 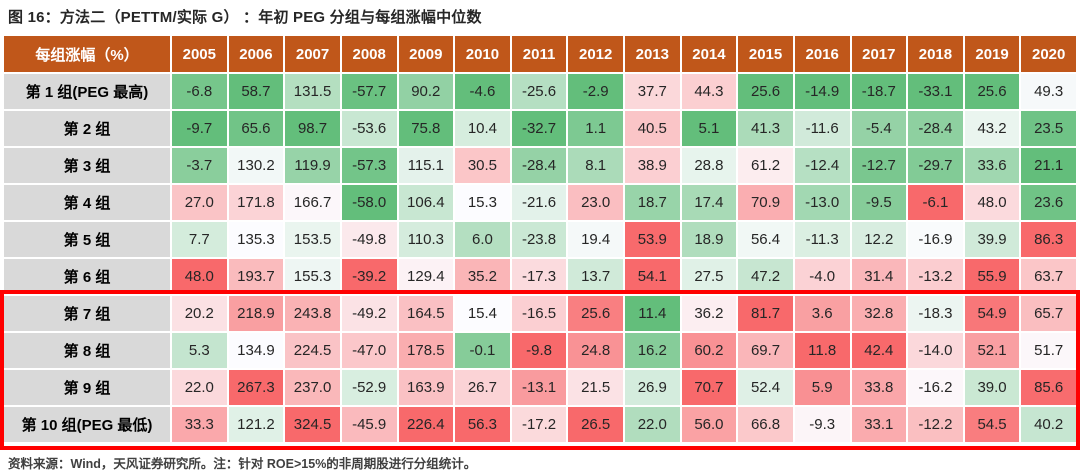 What do you see at coordinates (539, 202) in the screenshot?
I see `heat-cell: -21.6` at bounding box center [539, 202].